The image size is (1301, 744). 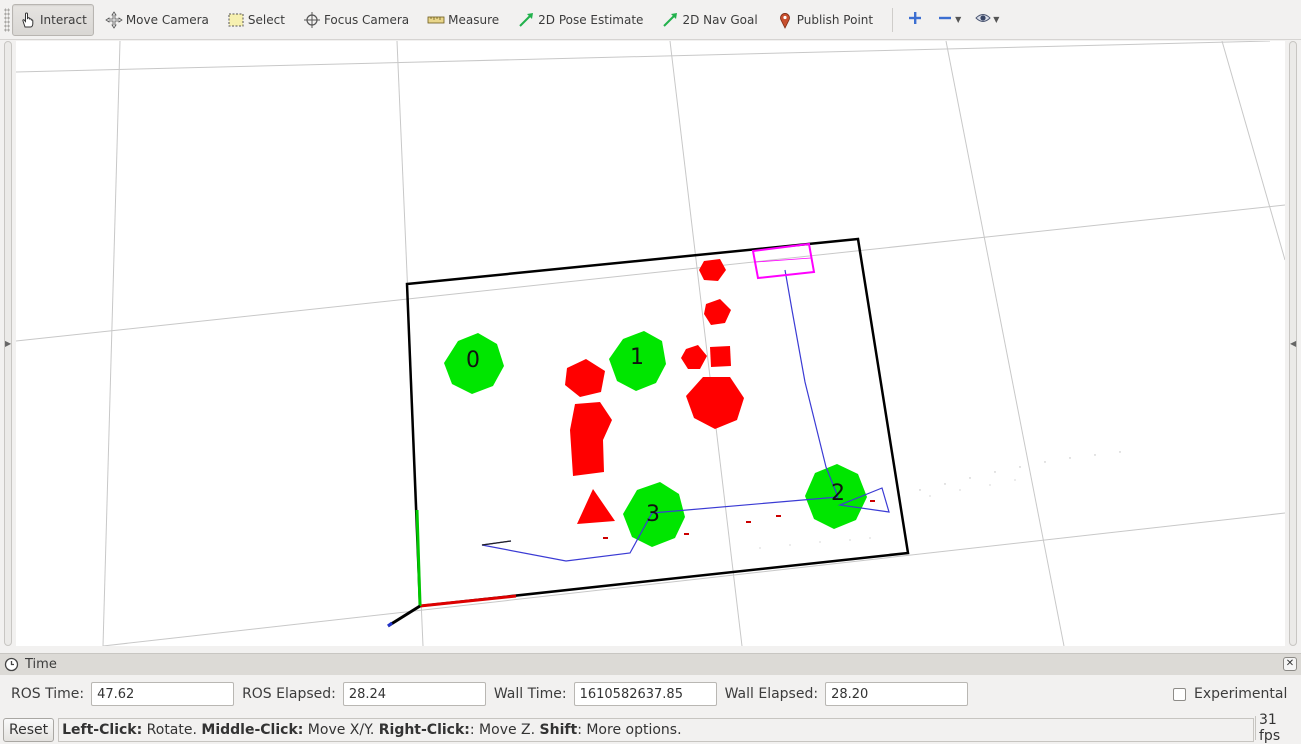 What do you see at coordinates (28, 20) in the screenshot?
I see `hand-pointer-icon` at bounding box center [28, 20].